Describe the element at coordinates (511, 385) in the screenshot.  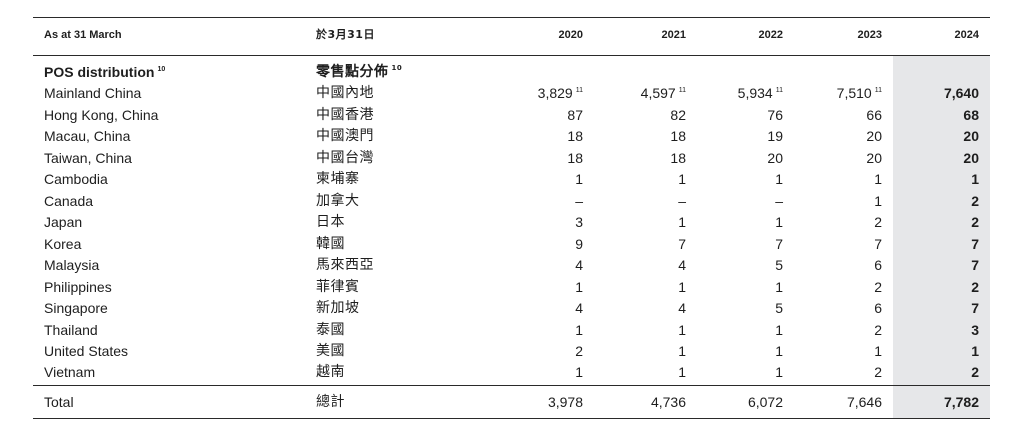
I see `total-top-rule` at that location.